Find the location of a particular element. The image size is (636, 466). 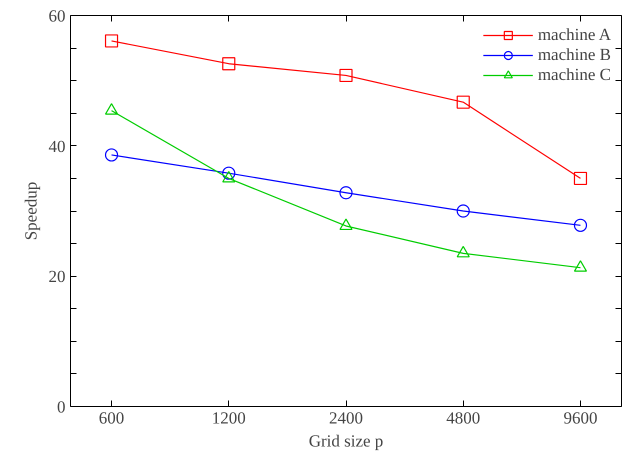

legend-label: machine C is located at coordinates (574, 75).